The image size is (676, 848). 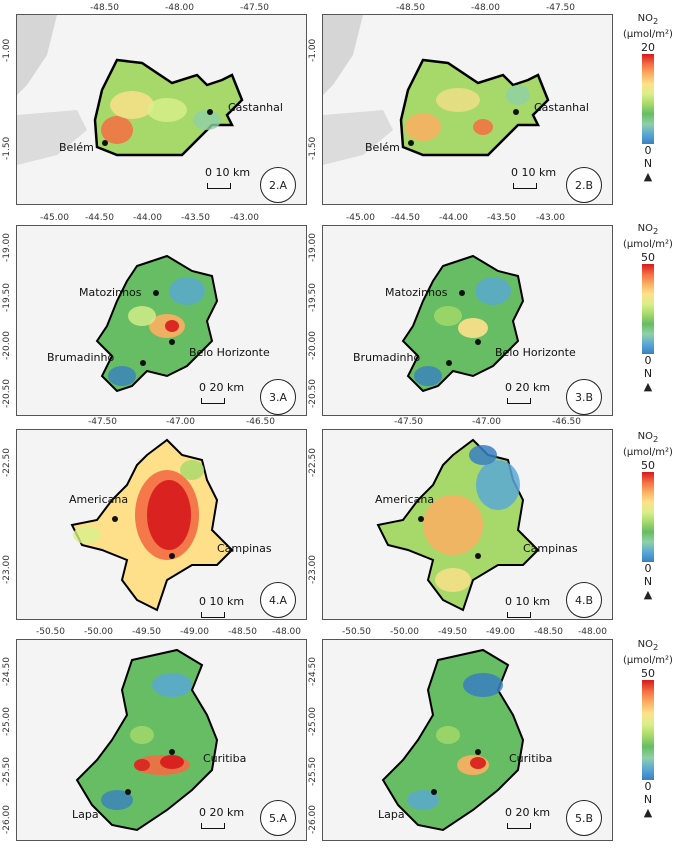 What do you see at coordinates (278, 397) in the screenshot?
I see `panel-badge: 3.A` at bounding box center [278, 397].